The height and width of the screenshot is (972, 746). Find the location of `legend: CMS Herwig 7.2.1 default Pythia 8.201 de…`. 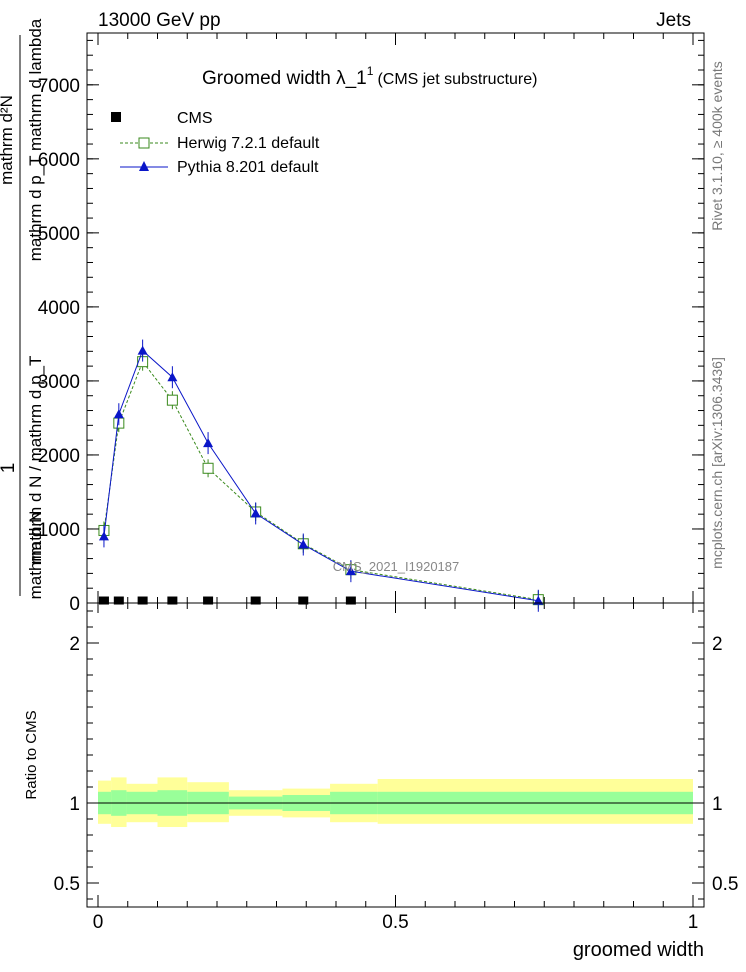

legend: CMS Herwig 7.2.1 default Pythia 8.201 de… is located at coordinates (215, 143).